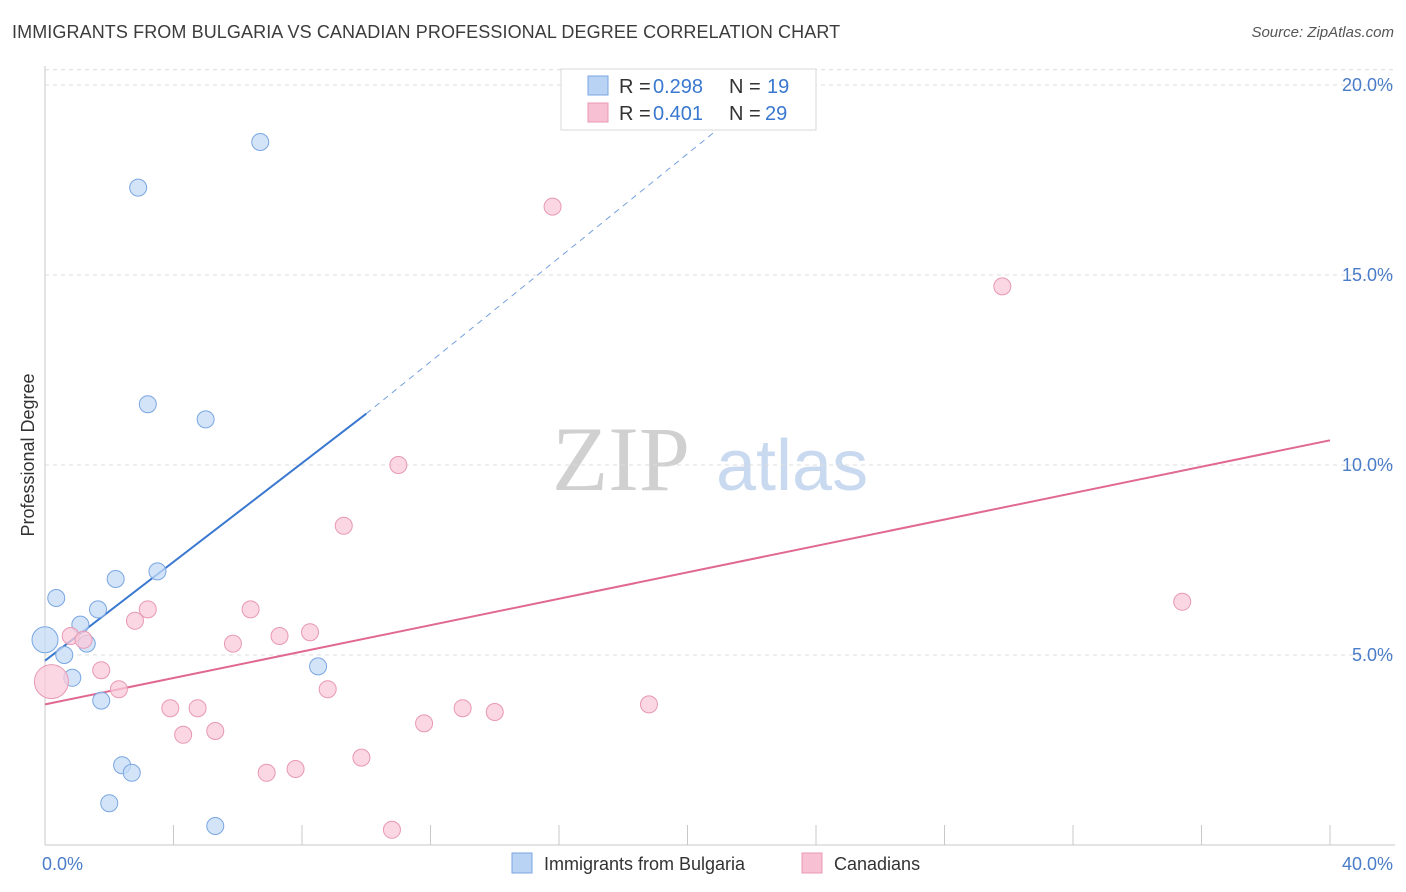 Image resolution: width=1406 pixels, height=892 pixels. I want to click on y-tick-label: 15.0%, so click(1367, 275).